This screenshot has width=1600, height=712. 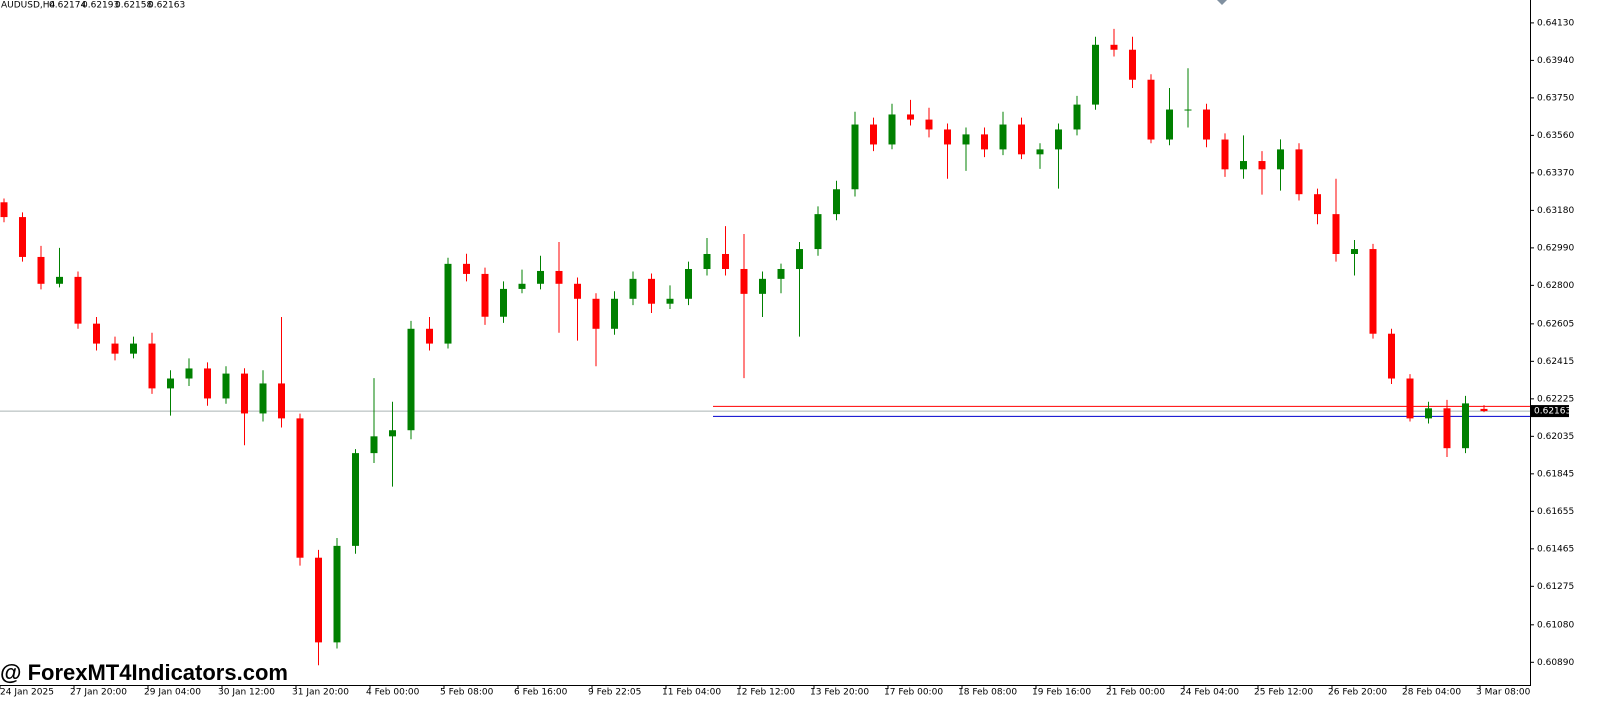 I want to click on x-tick-label: 3 Mar 08:00, so click(x=1503, y=693).